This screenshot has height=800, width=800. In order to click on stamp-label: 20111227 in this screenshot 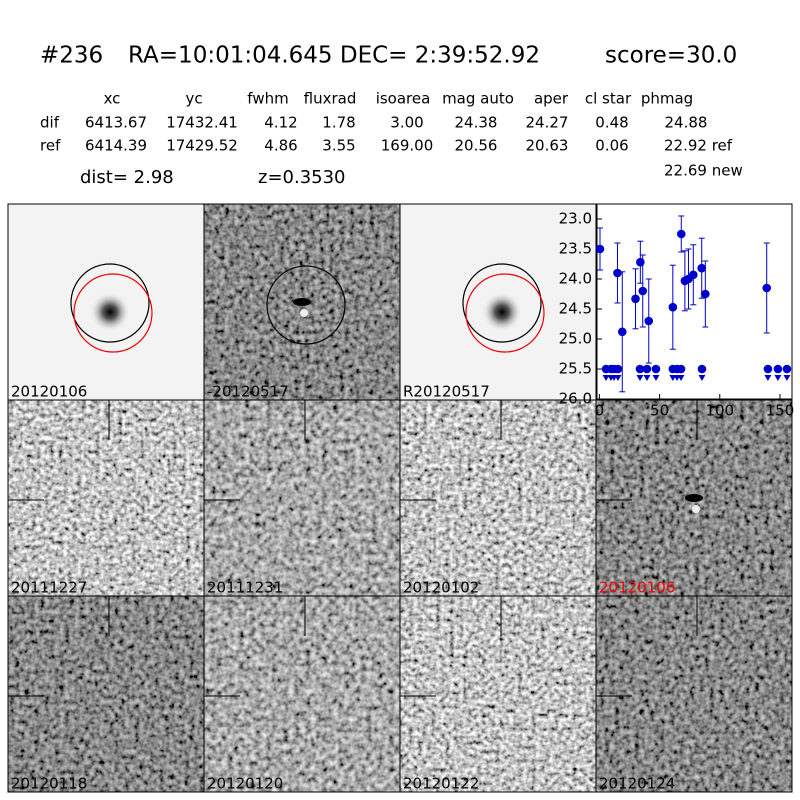, I will do `click(49, 588)`.